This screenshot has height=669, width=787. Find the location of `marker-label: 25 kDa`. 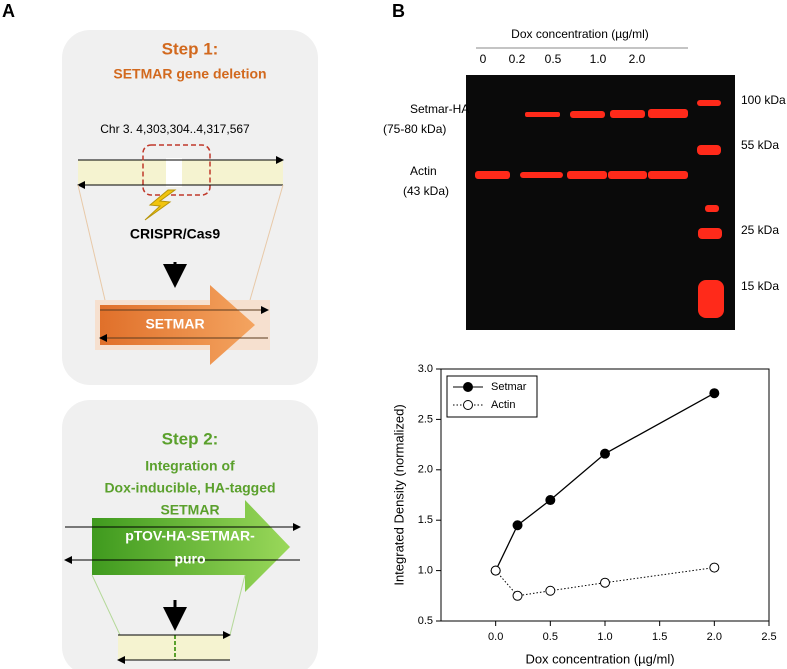

marker-label: 25 kDa is located at coordinates (760, 230).